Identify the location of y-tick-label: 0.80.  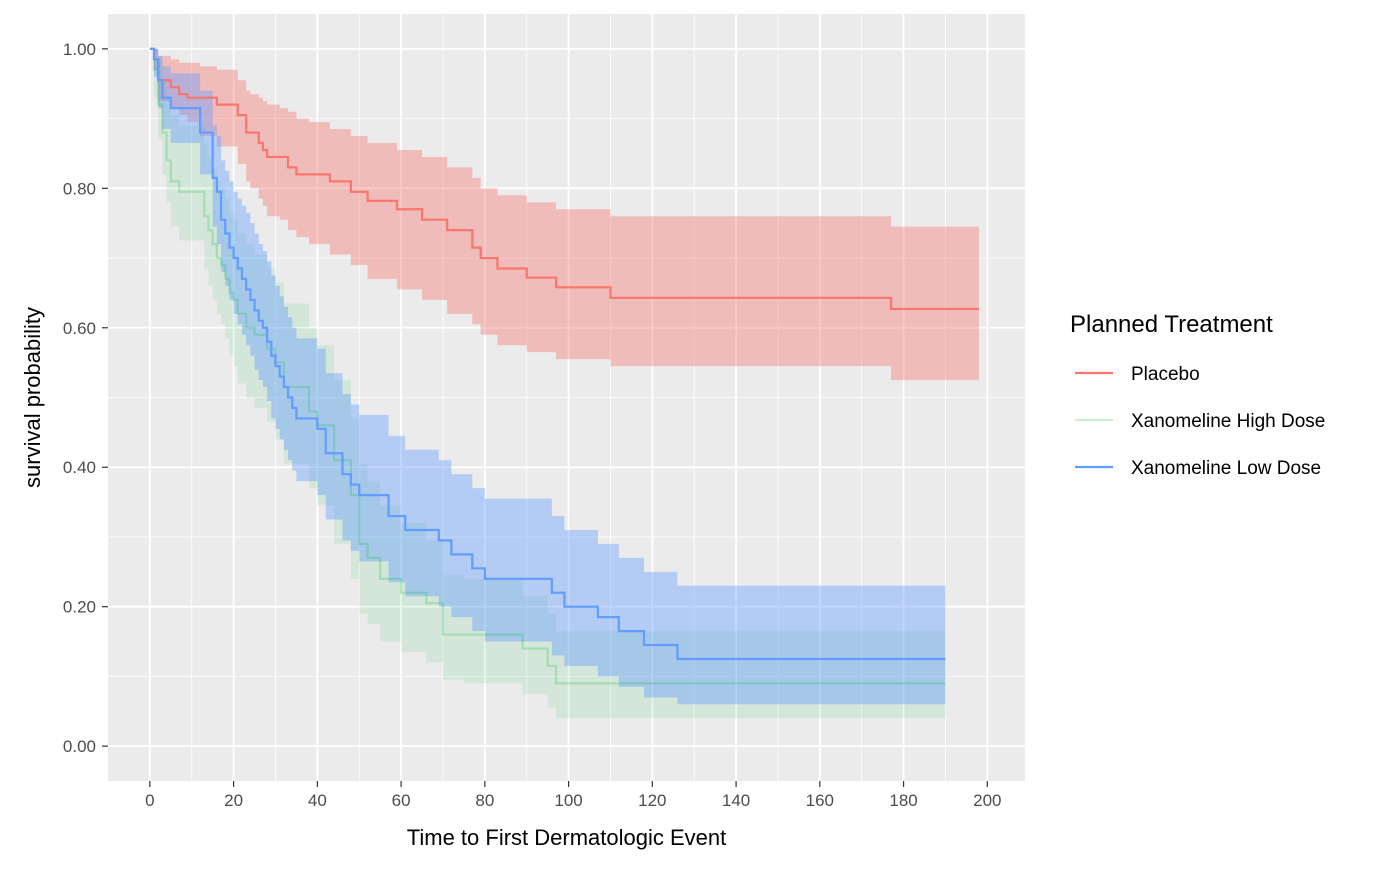
(79, 188).